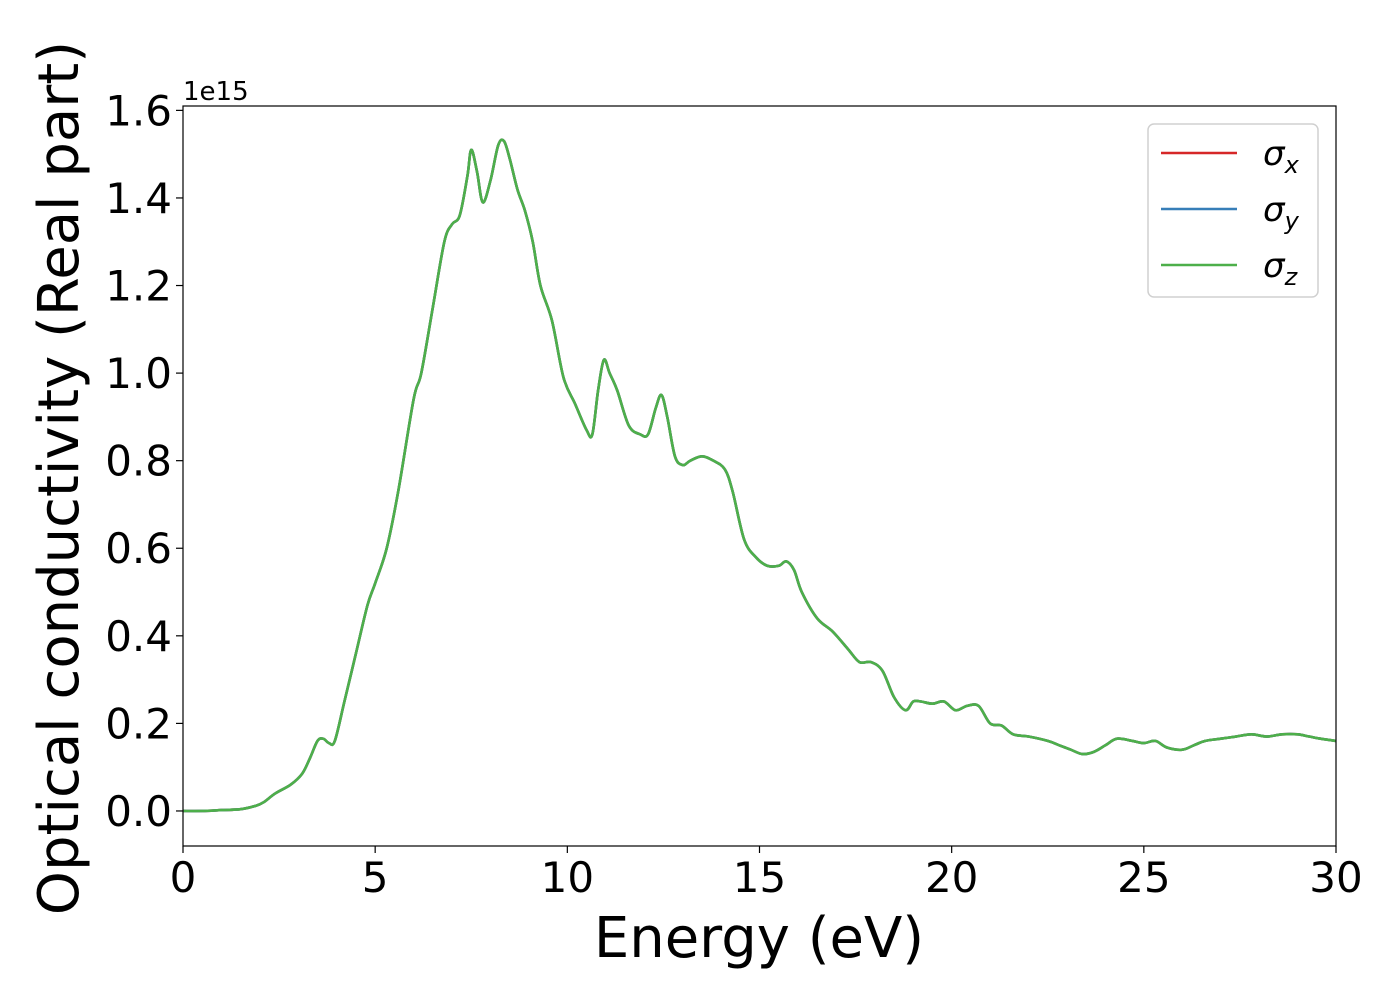  Describe the element at coordinates (138, 286) in the screenshot. I see `y-tick-label: 1.2` at that location.